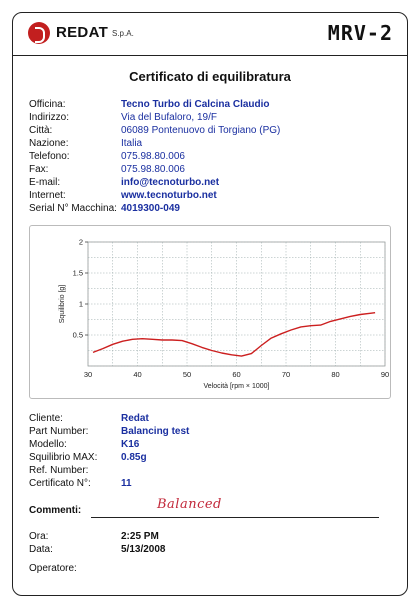 Image resolution: width=420 pixels, height=600 pixels. I want to click on field-label: Squilibrio MAX:, so click(63, 457).